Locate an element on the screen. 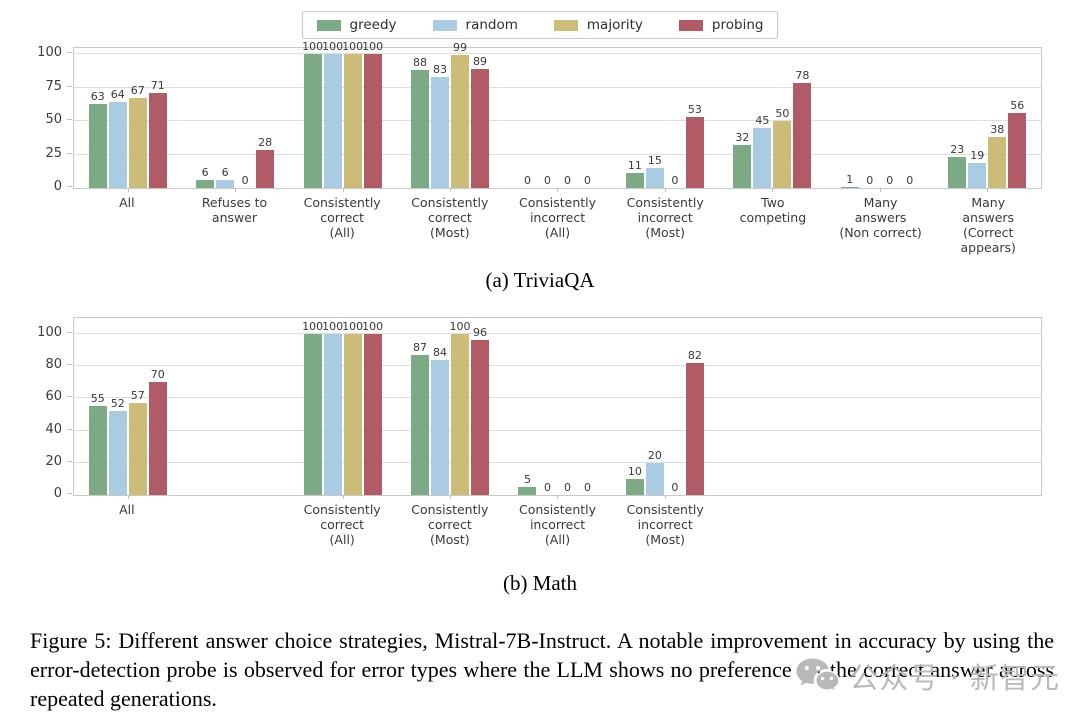 The height and width of the screenshot is (724, 1080). bar-greedy: 1 is located at coordinates (849, 180).